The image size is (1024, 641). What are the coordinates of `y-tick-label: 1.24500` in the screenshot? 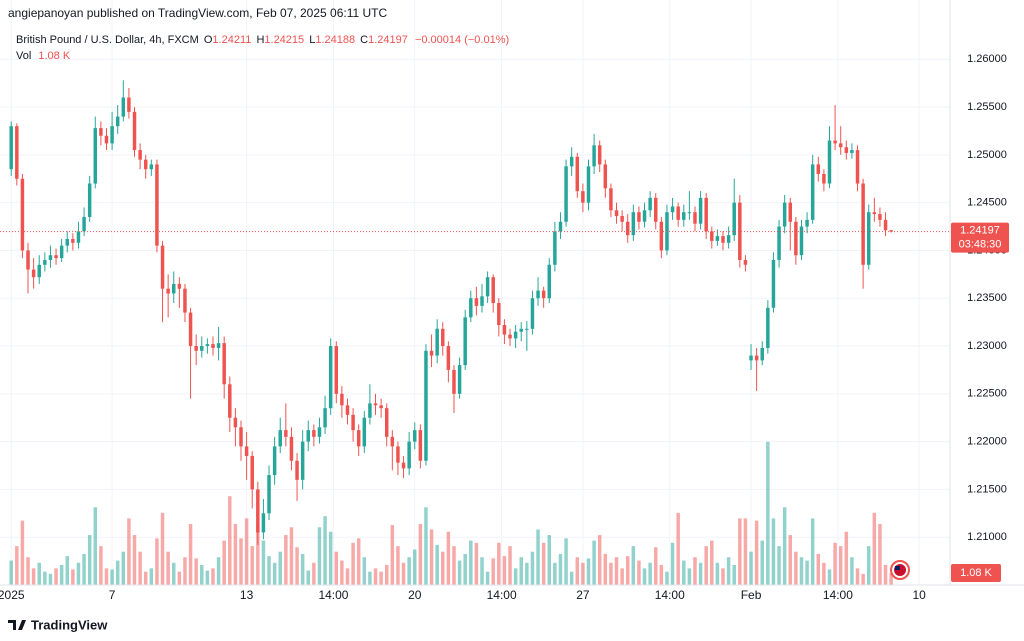 It's located at (987, 203).